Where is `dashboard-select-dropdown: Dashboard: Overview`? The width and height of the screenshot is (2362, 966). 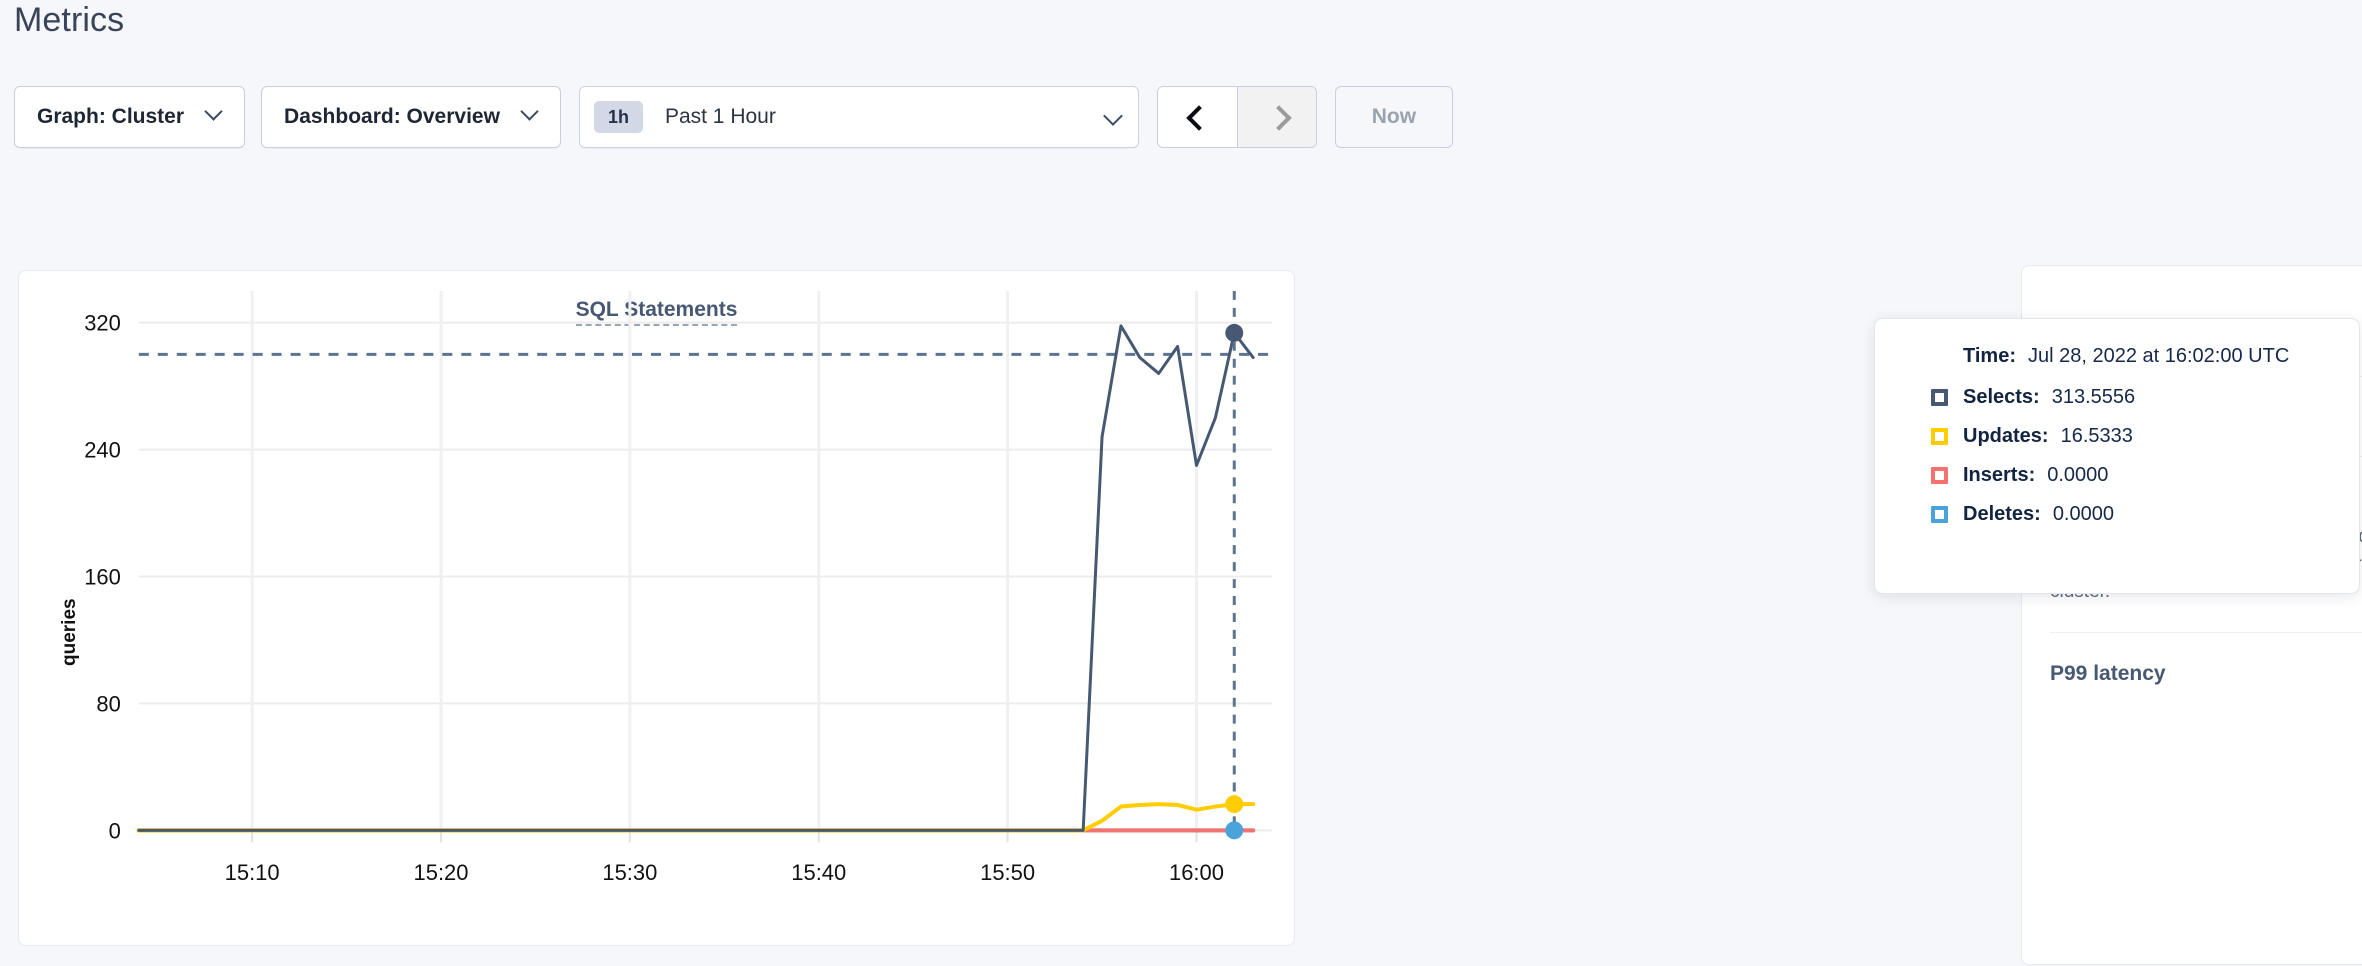
dashboard-select-dropdown: Dashboard: Overview is located at coordinates (411, 117).